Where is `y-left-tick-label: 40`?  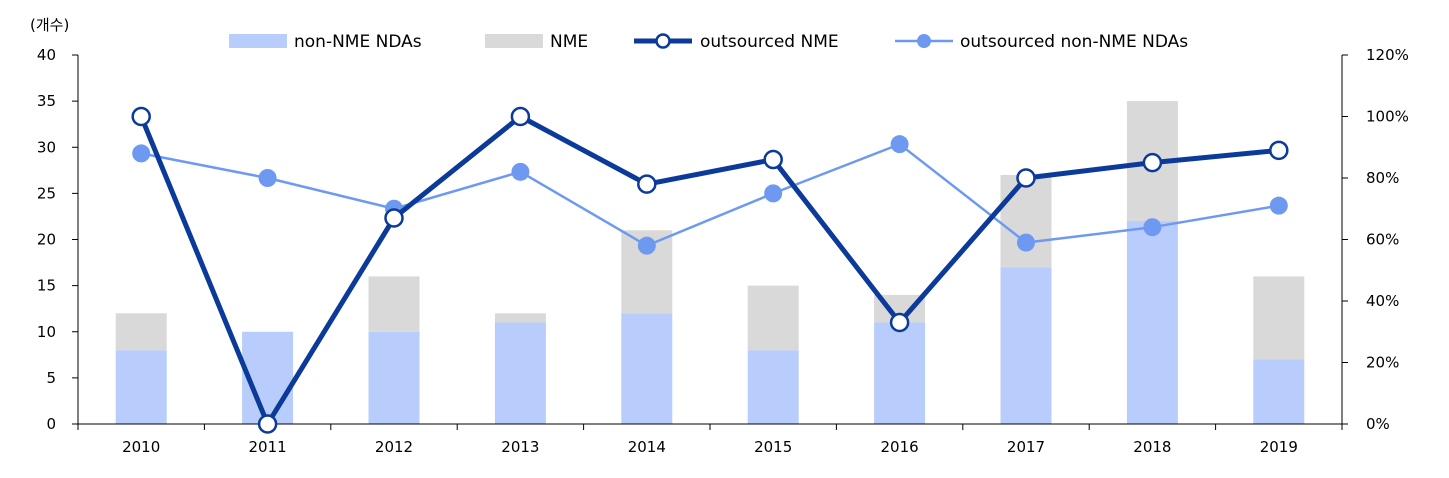 y-left-tick-label: 40 is located at coordinates (46, 55).